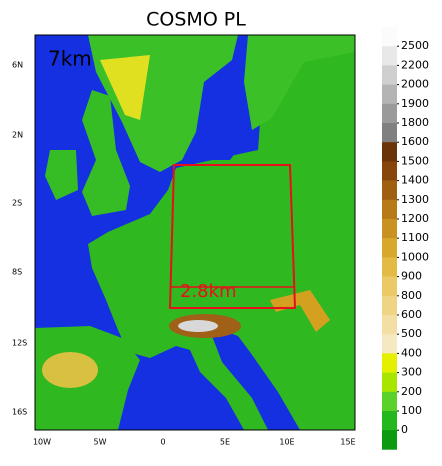 Image resolution: width=442 pixels, height=466 pixels. I want to click on lon-label: 0, so click(162, 442).